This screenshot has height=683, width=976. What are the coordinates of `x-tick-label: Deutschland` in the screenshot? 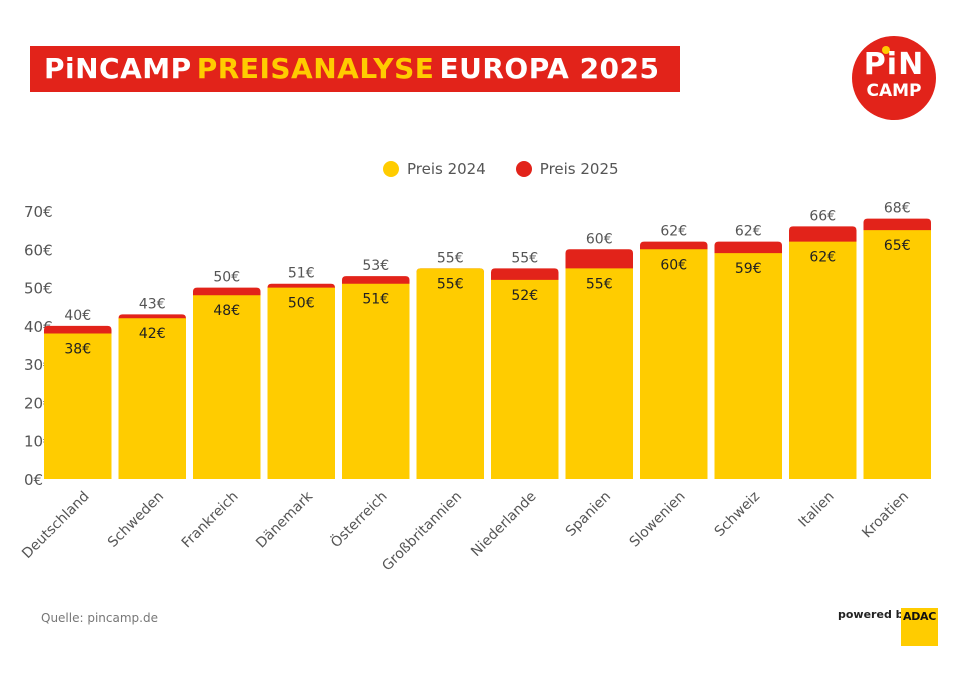 It's located at (55, 525).